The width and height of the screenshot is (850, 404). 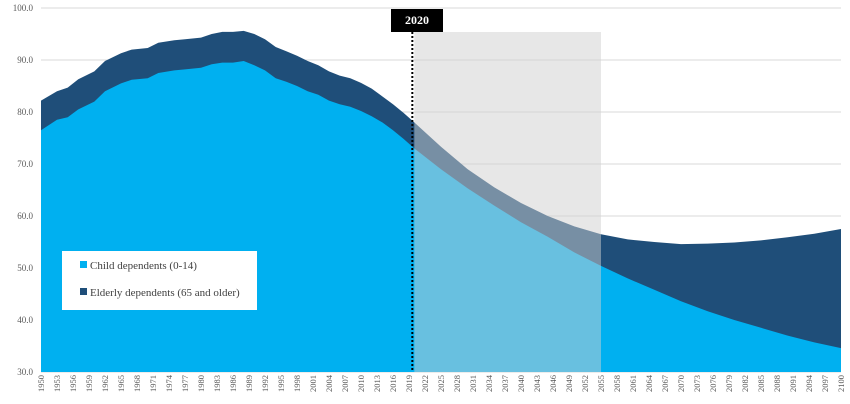 What do you see at coordinates (153, 383) in the screenshot?
I see `x-tick-label: 1971` at bounding box center [153, 383].